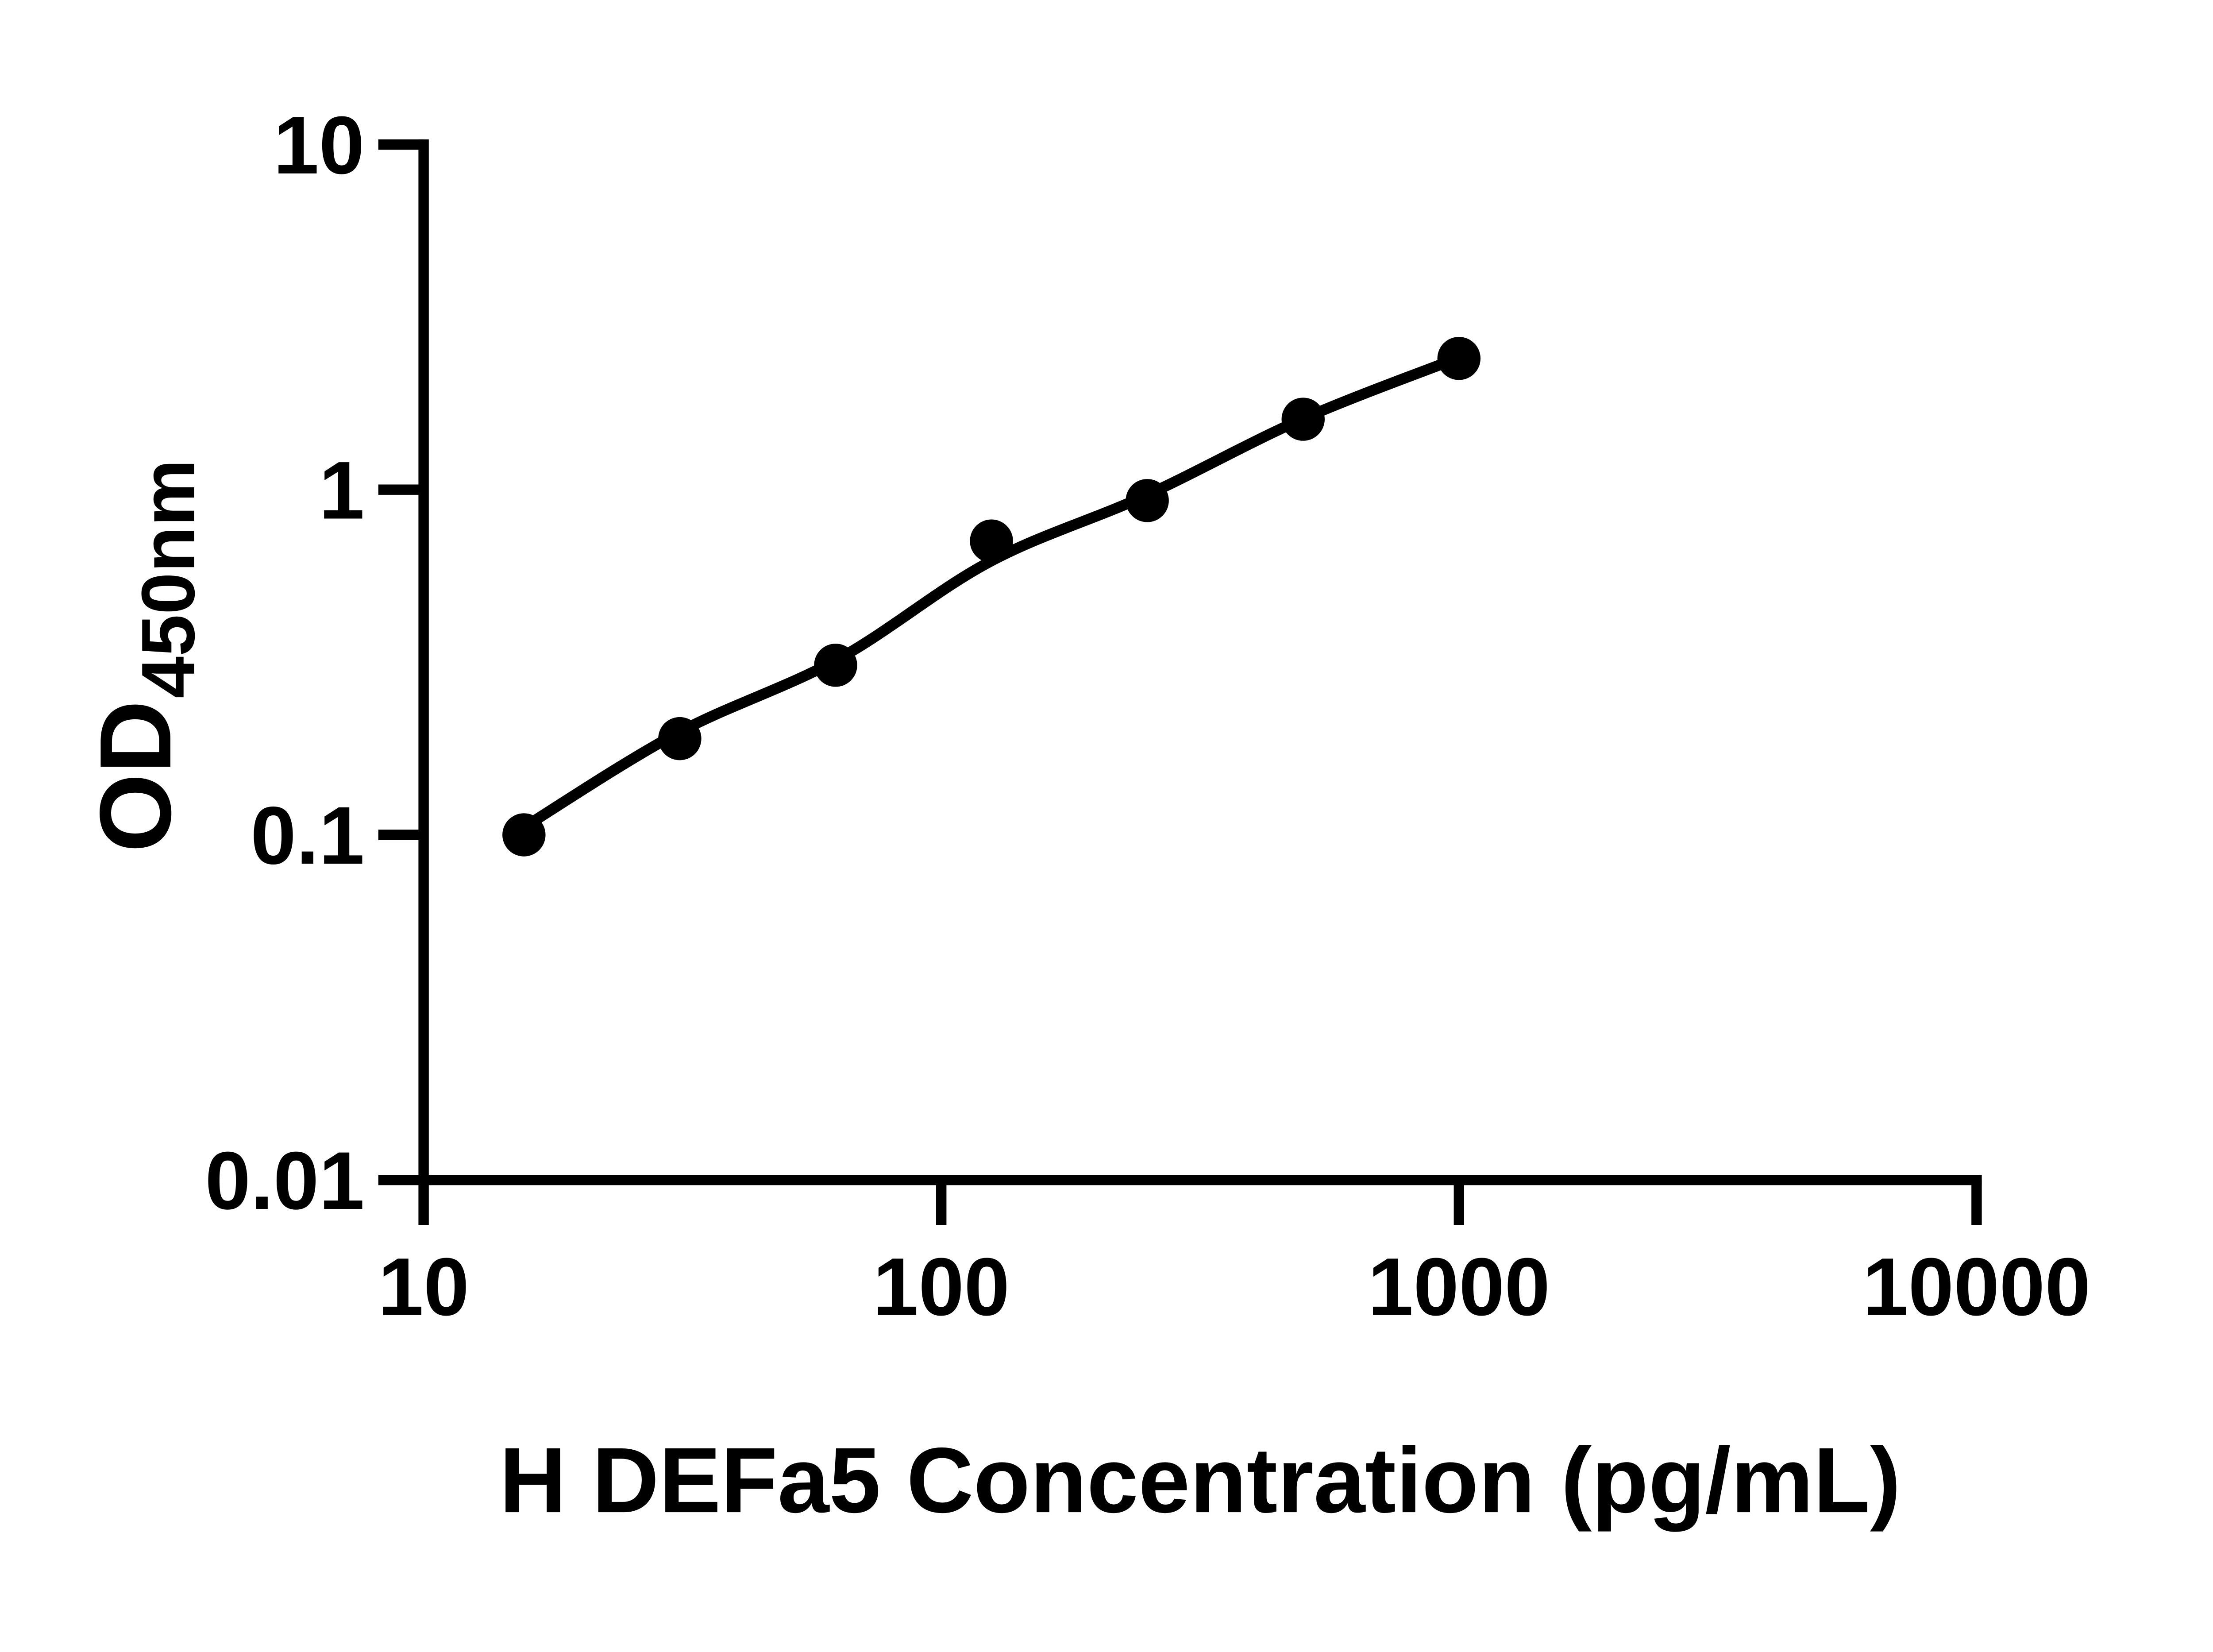 Image resolution: width=2213 pixels, height=1652 pixels. Describe the element at coordinates (135, 776) in the screenshot. I see `y-axis-title-main: OD` at that location.